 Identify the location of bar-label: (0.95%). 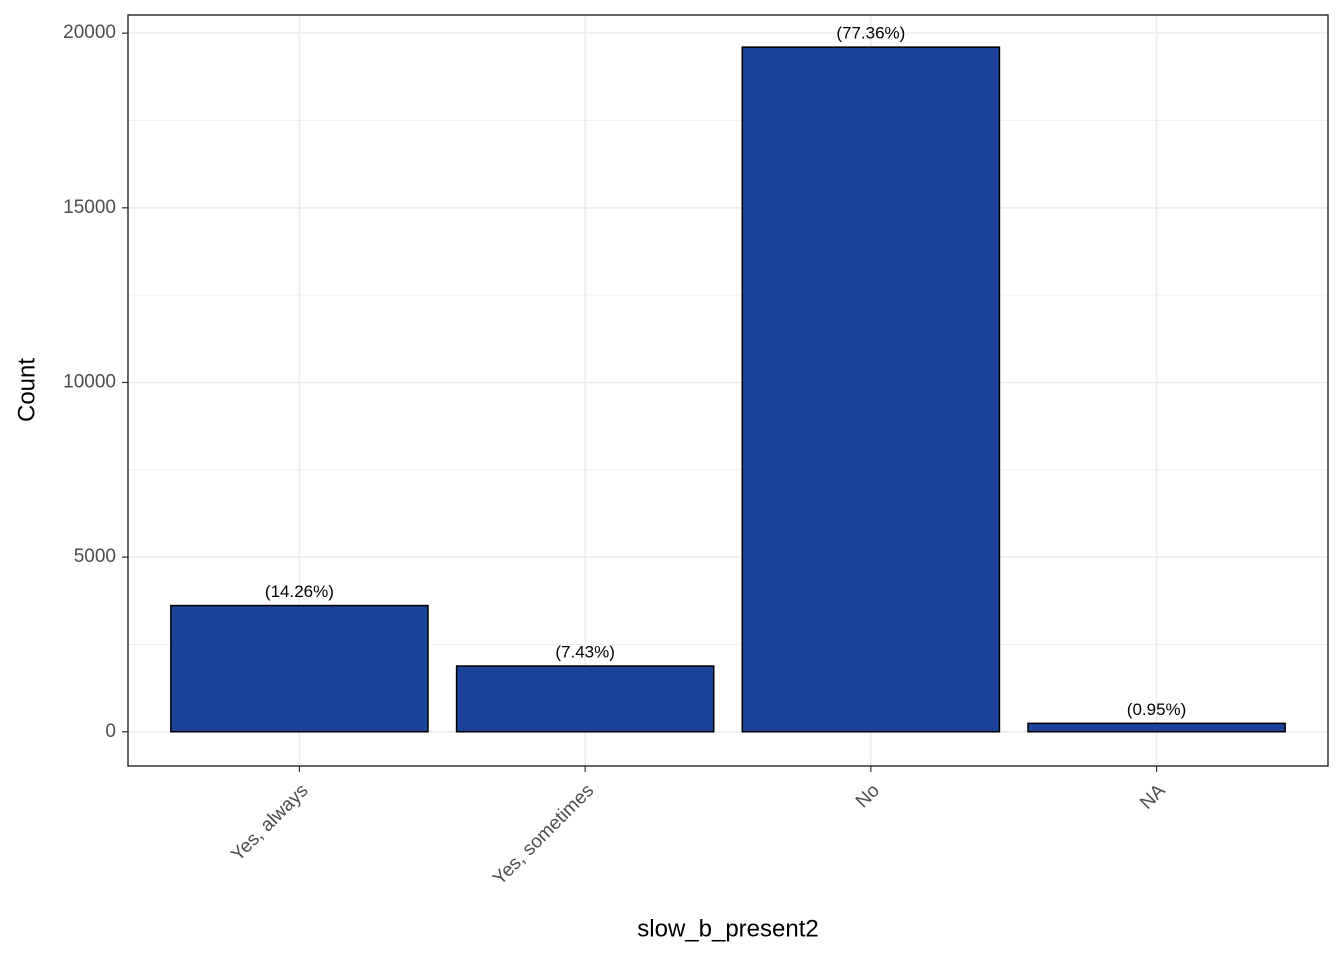
(1157, 709).